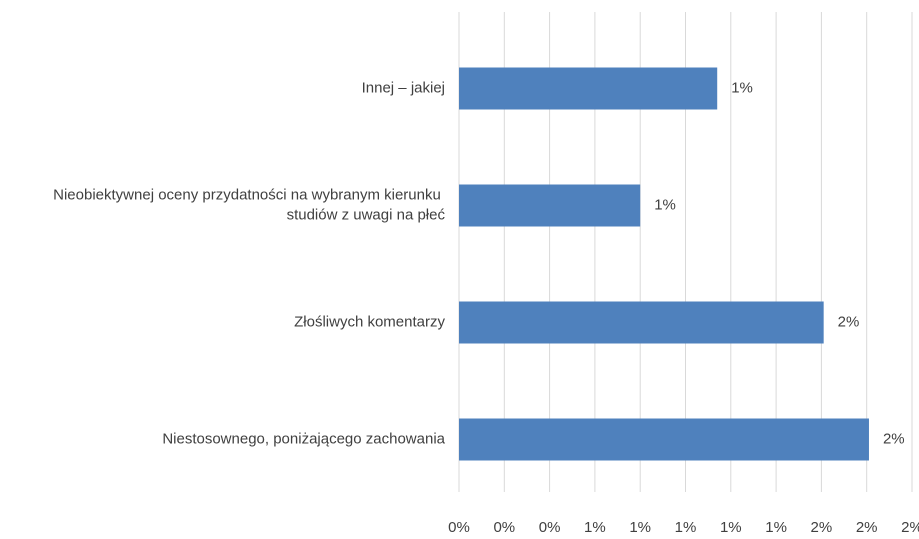 The image size is (919, 539). I want to click on y-tick-label: Niestosownego, poniżającego zachowania, so click(303, 438).